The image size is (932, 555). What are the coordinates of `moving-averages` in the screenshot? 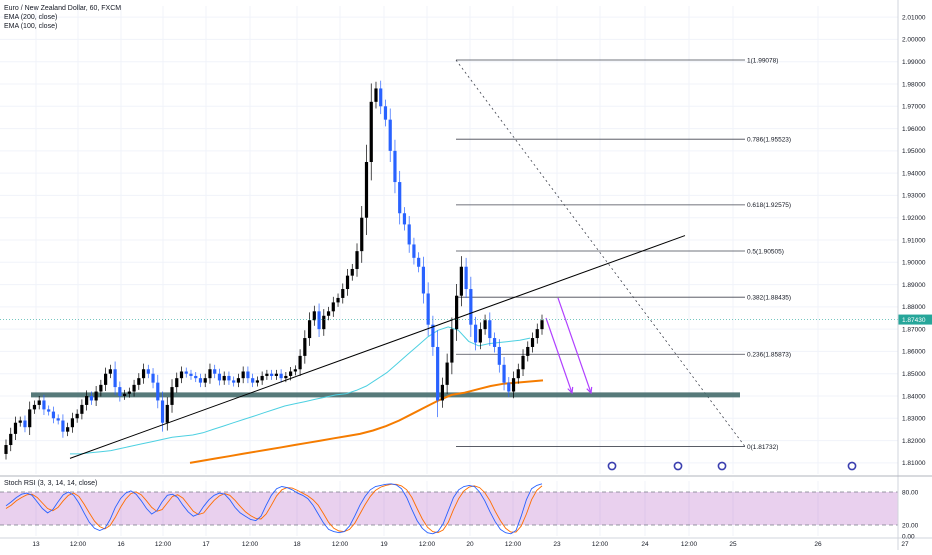 It's located at (307, 395).